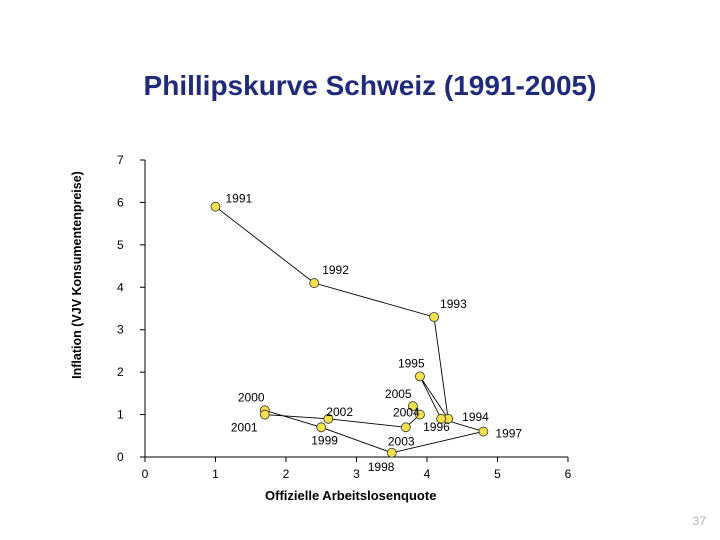 The image size is (720, 540). What do you see at coordinates (497, 474) in the screenshot?
I see `x-tick-label: 5` at bounding box center [497, 474].